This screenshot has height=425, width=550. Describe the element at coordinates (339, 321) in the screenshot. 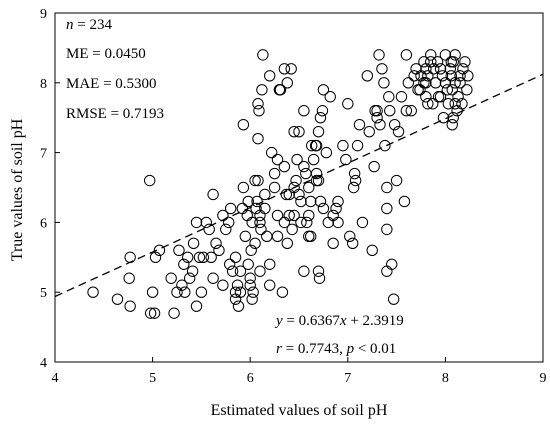

I see `regression-equation: y = 0.6367x + 2.3919` at that location.